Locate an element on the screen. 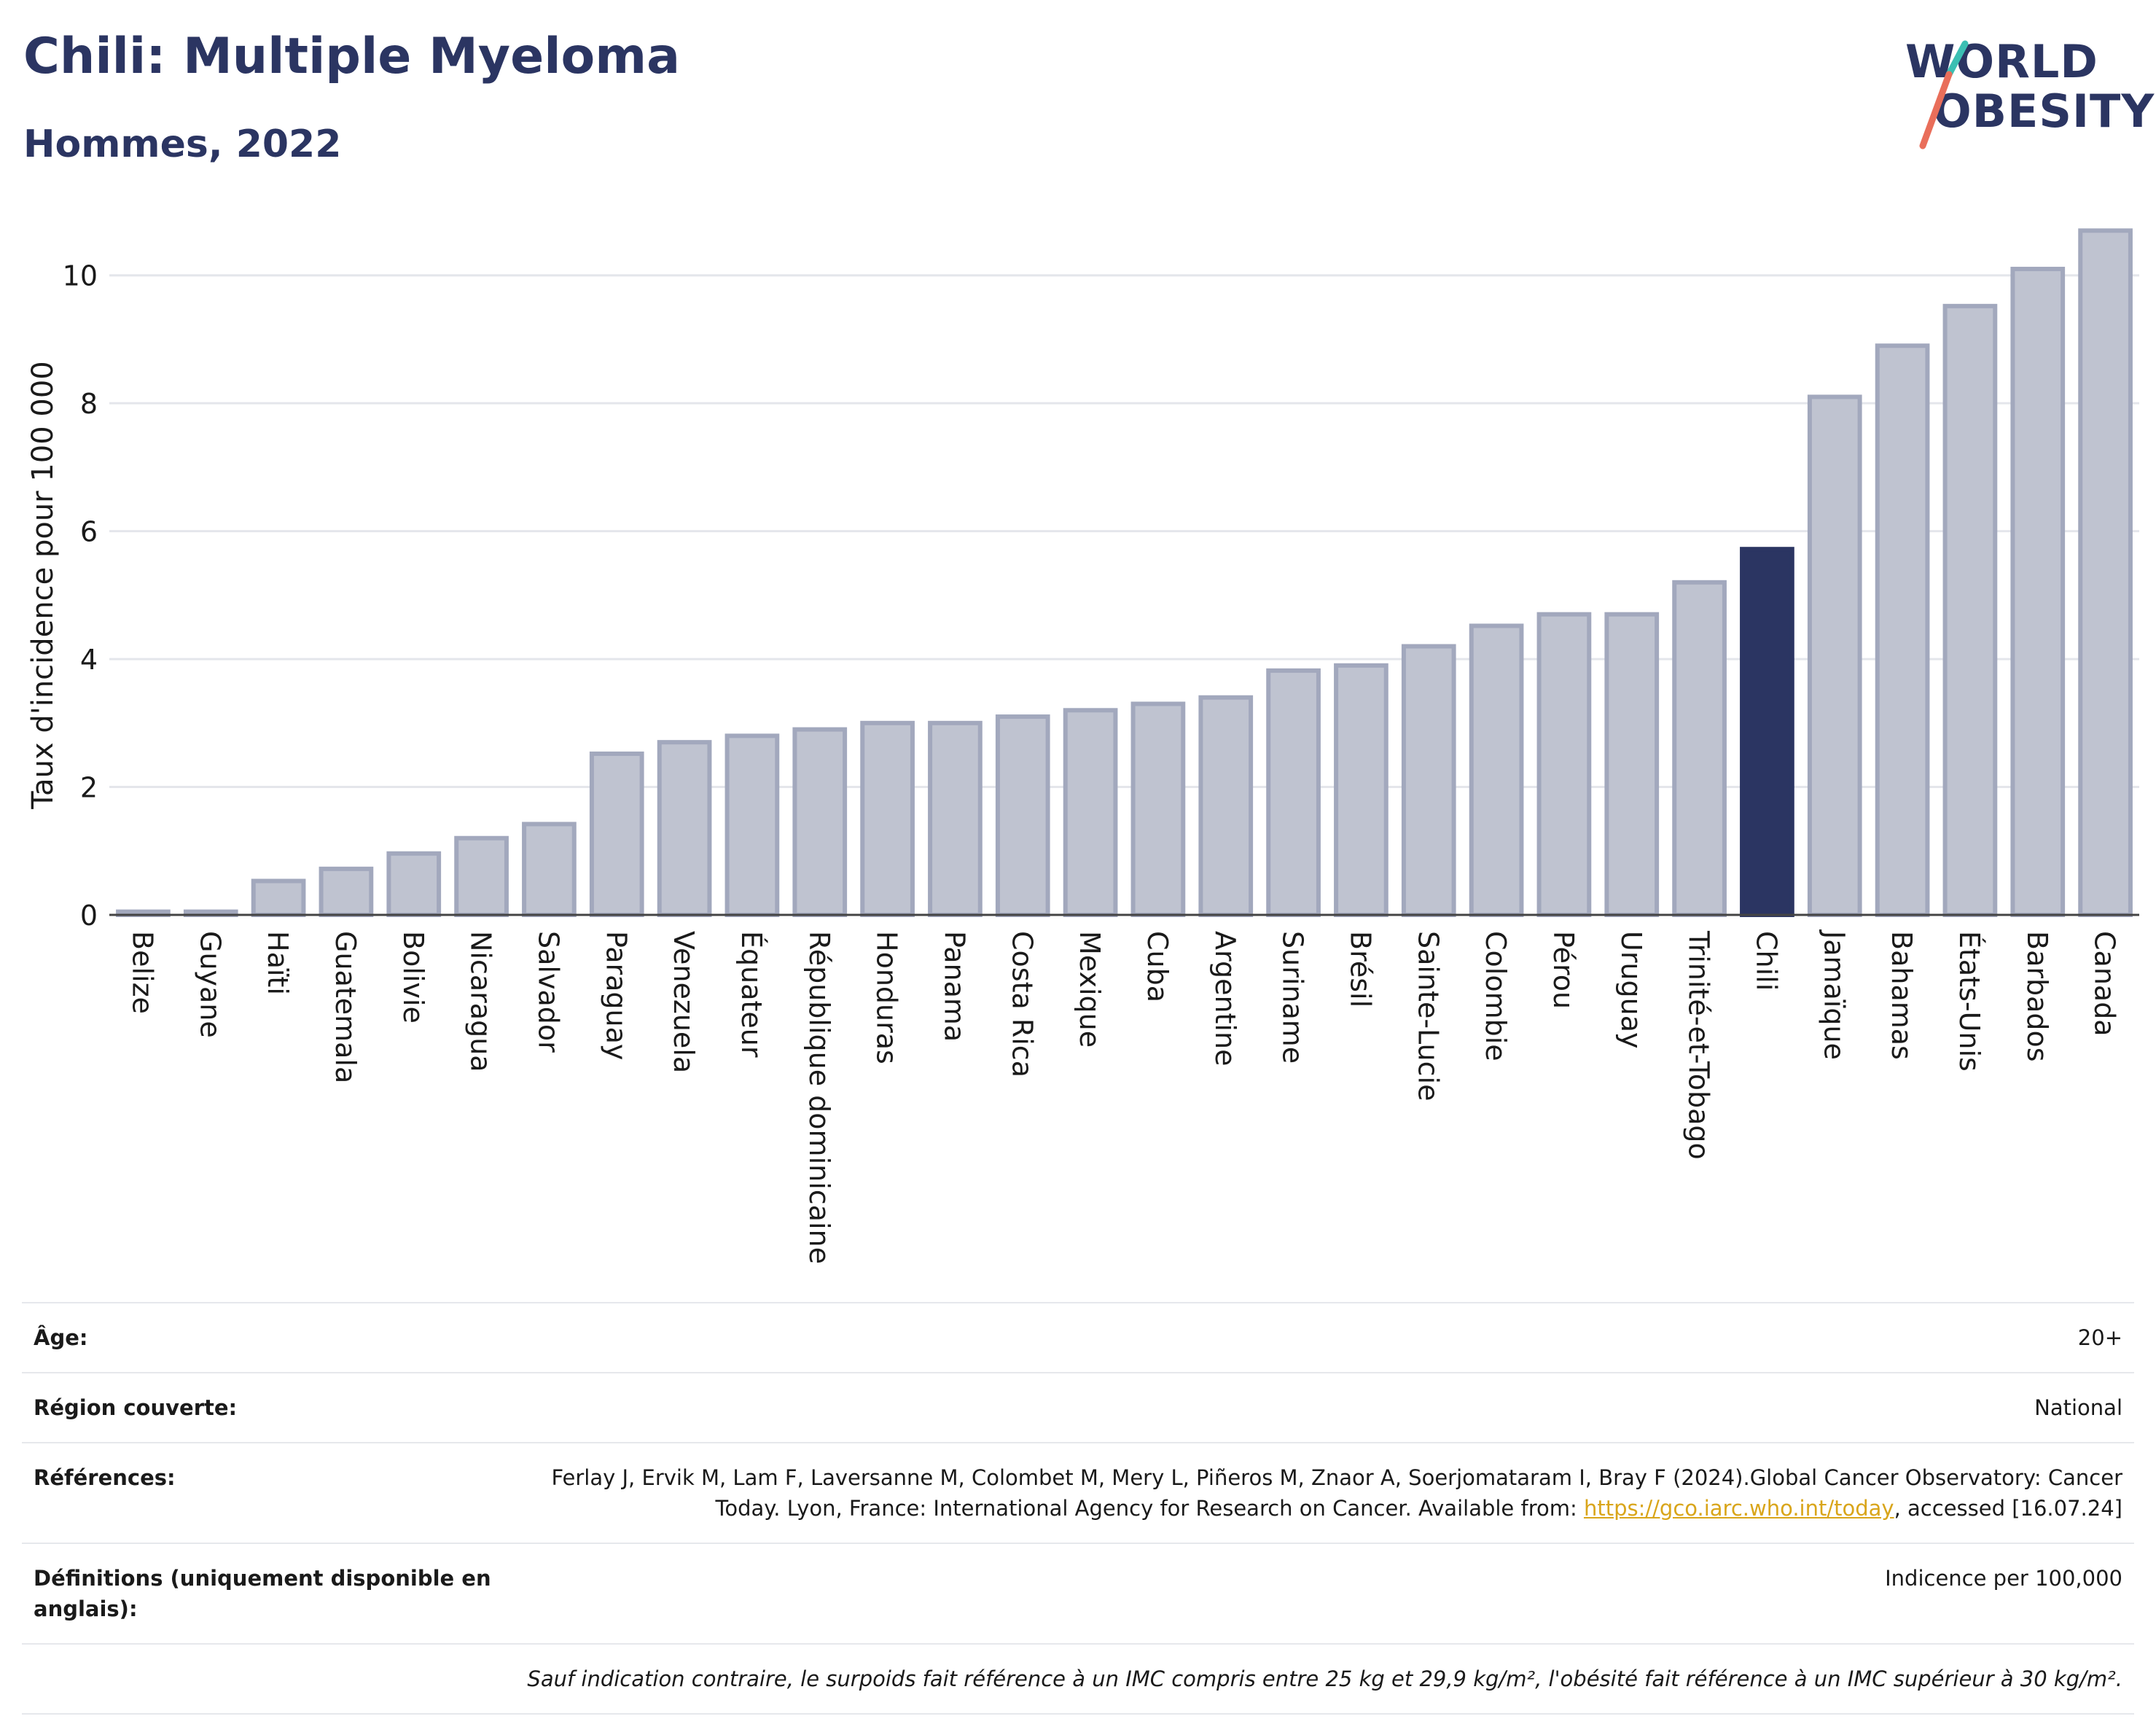  logo-slash-icon is located at coordinates (1944, 95).